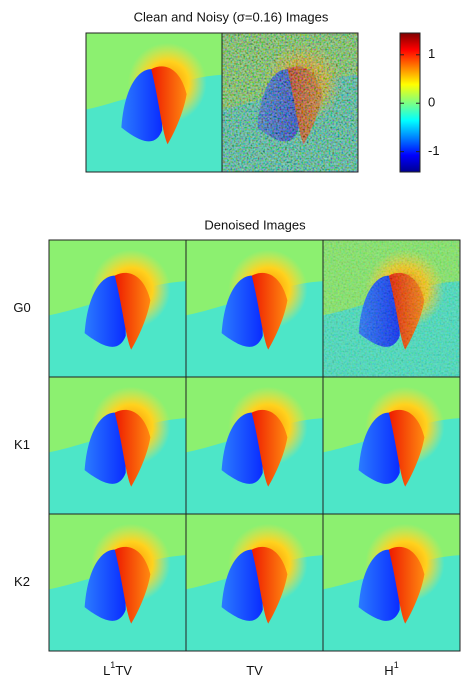 The height and width of the screenshot is (687, 474). Describe the element at coordinates (123, 670) in the screenshot. I see `column-label-tail: TV` at that location.